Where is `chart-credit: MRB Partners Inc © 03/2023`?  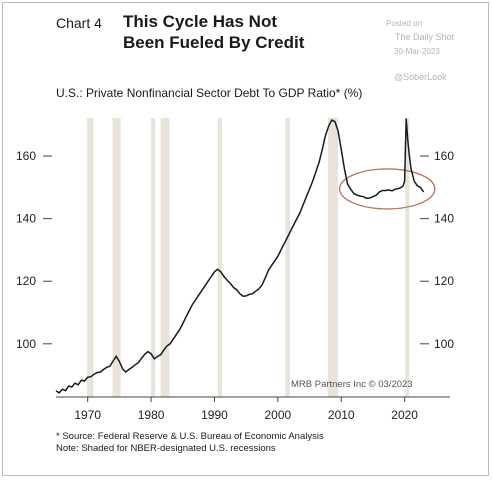 chart-credit: MRB Partners Inc © 03/2023 is located at coordinates (352, 384).